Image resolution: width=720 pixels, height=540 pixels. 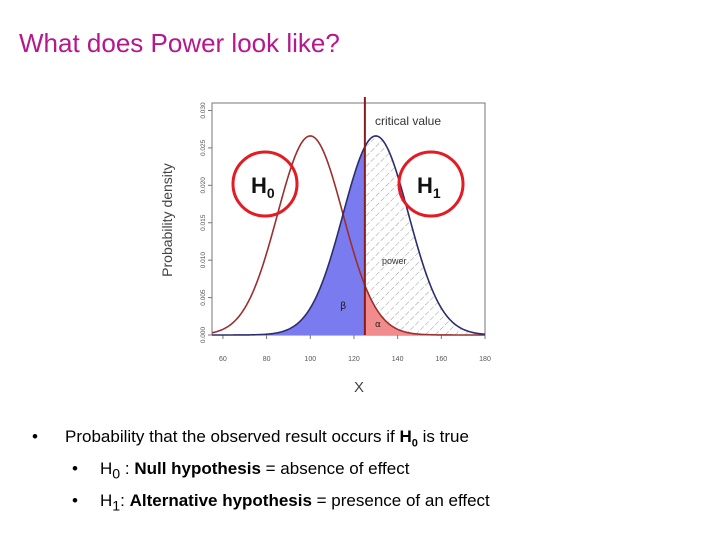 What do you see at coordinates (424, 235) in the screenshot?
I see `power-area` at bounding box center [424, 235].